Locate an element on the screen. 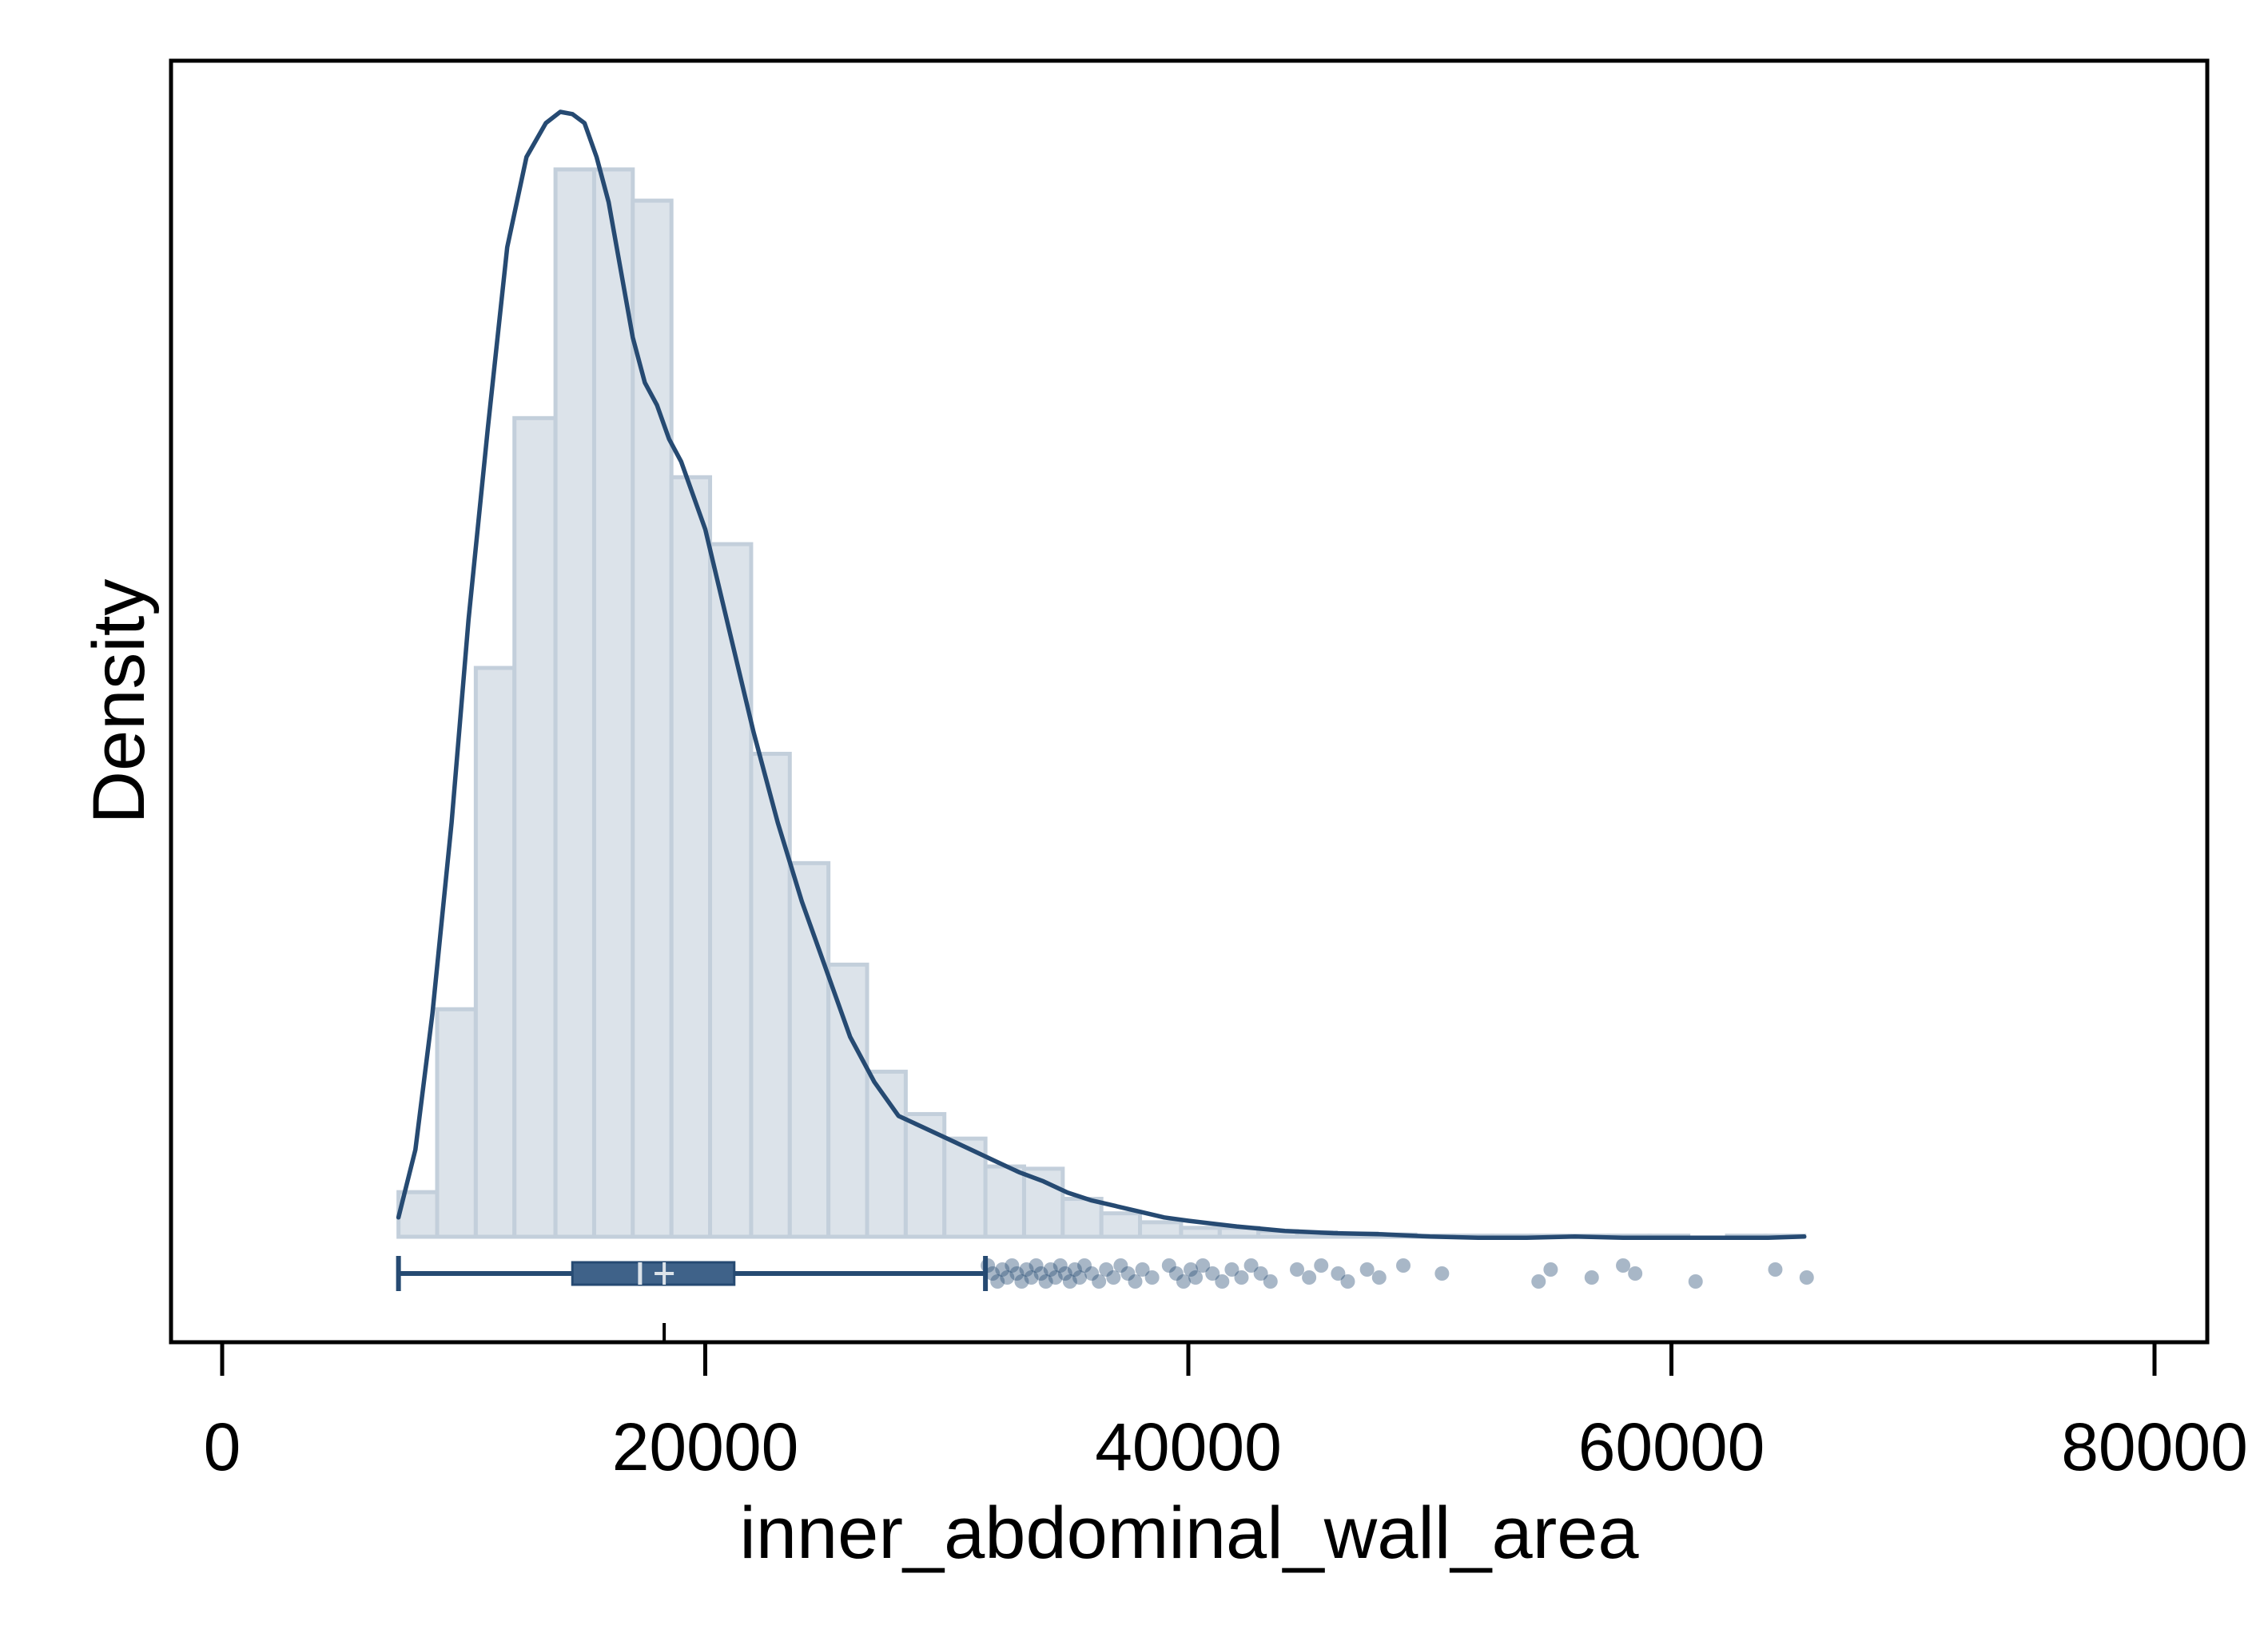  x-tick-label: 40000 is located at coordinates (1188, 1446).